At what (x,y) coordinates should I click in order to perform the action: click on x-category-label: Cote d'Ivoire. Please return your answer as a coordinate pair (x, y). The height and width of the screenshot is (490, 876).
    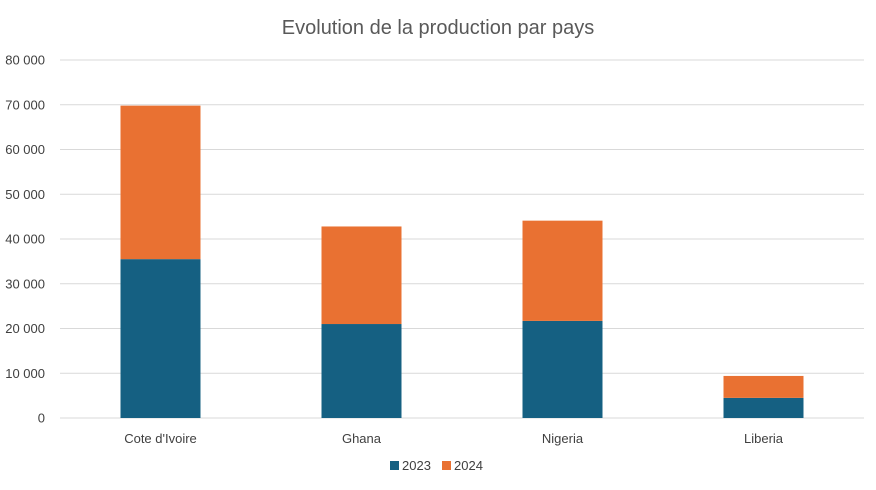
    Looking at the image, I should click on (160, 438).